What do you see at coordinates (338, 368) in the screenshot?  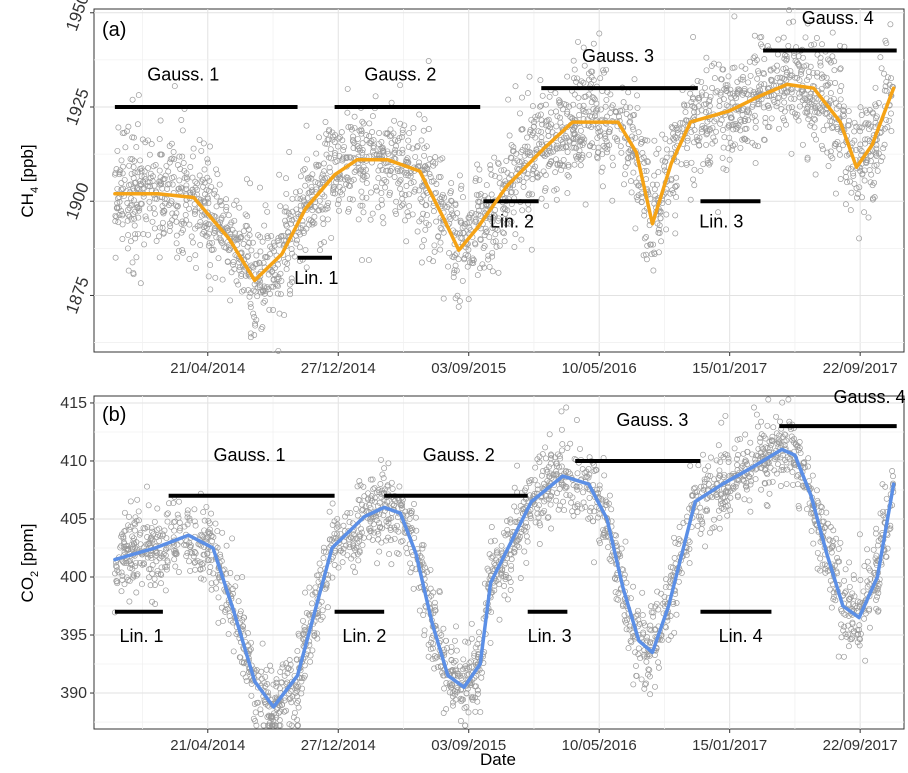 I see `panel-a-x-tick-label: 27/12/2014` at bounding box center [338, 368].